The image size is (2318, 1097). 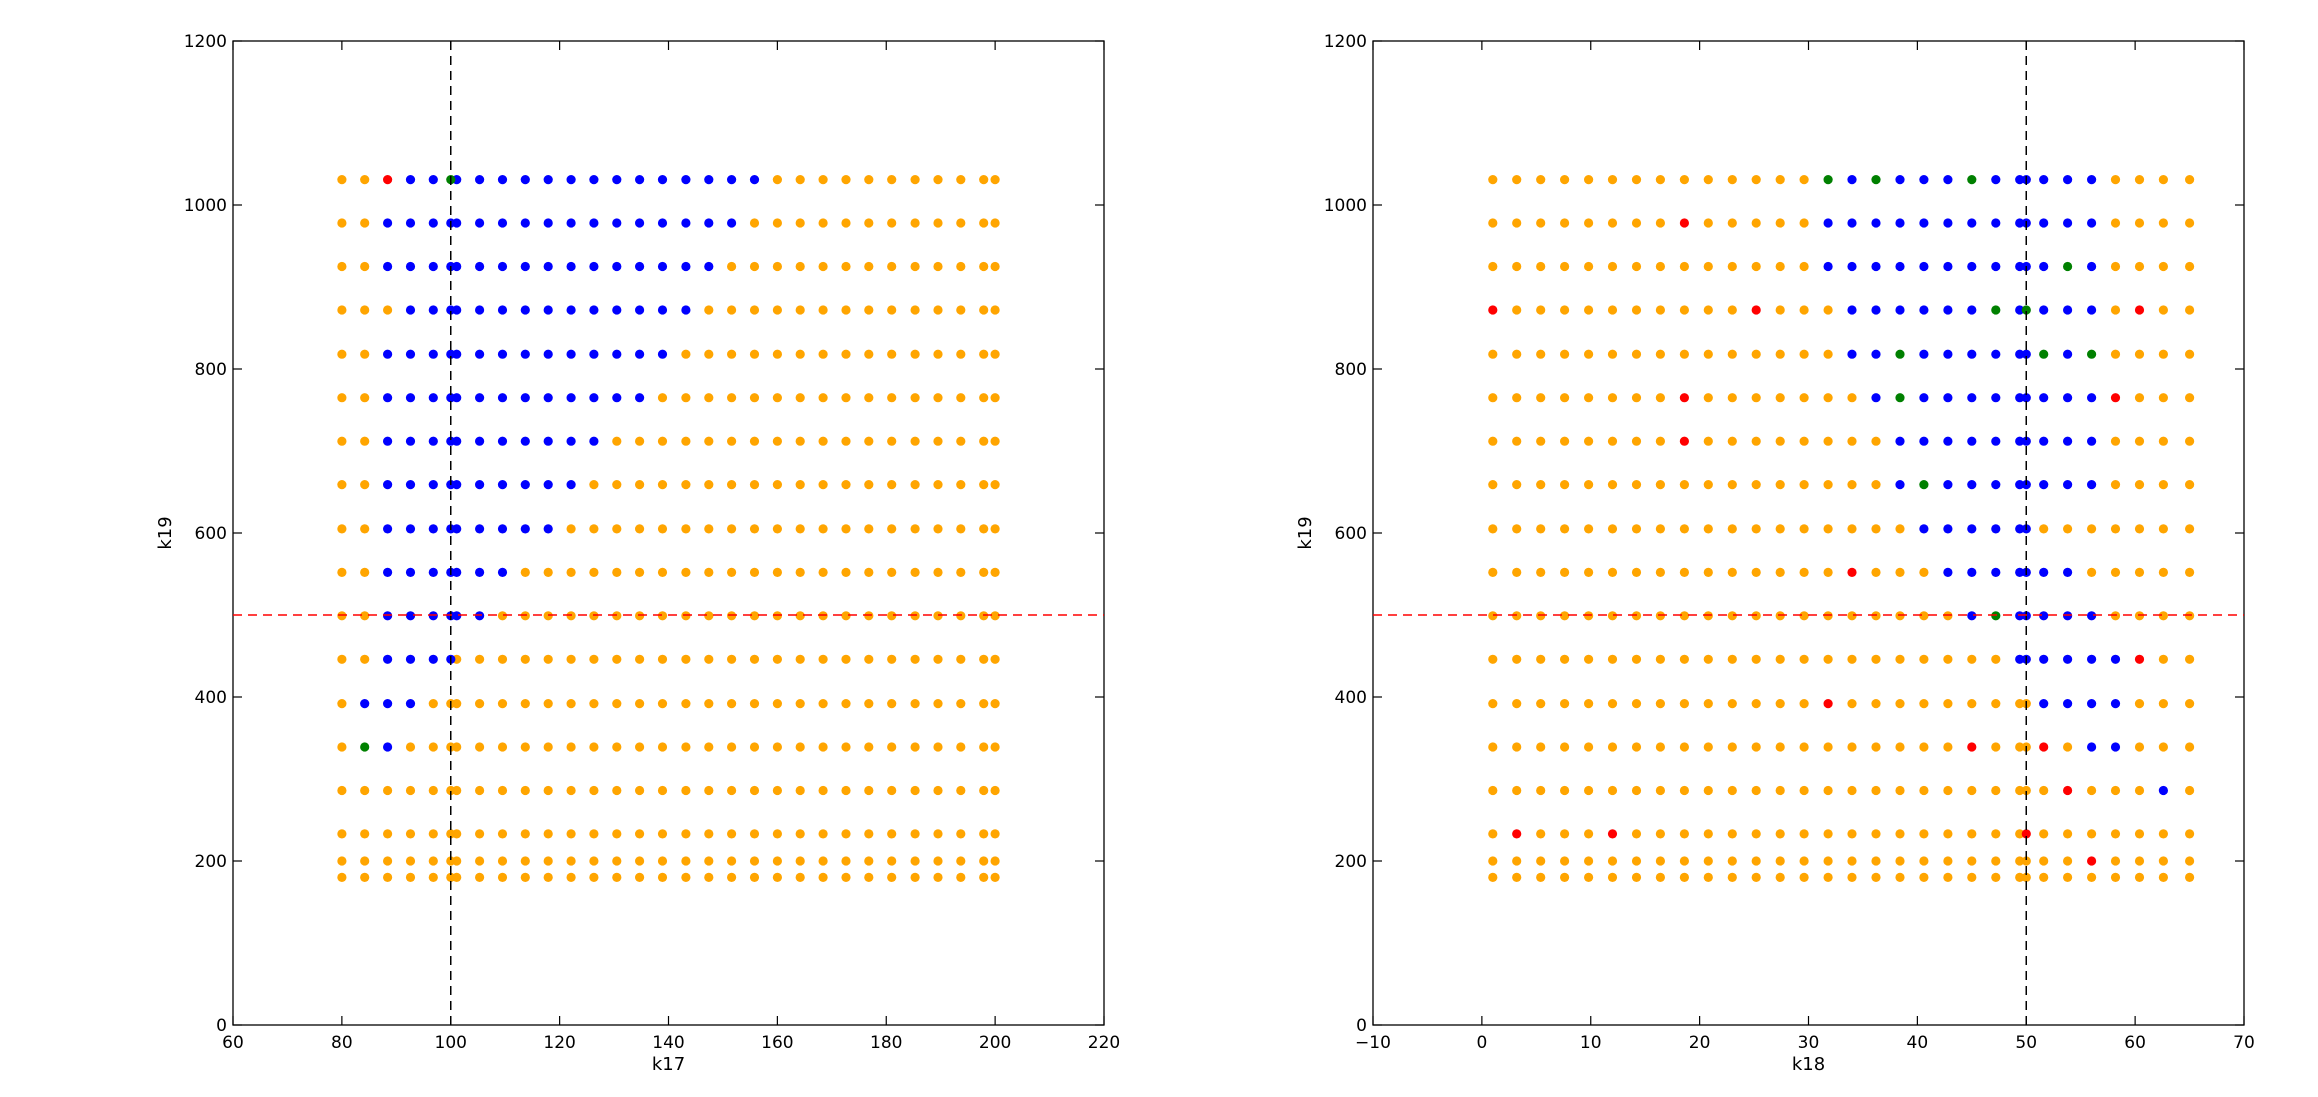 I want to click on x-tick-label: 80, so click(x=342, y=1043).